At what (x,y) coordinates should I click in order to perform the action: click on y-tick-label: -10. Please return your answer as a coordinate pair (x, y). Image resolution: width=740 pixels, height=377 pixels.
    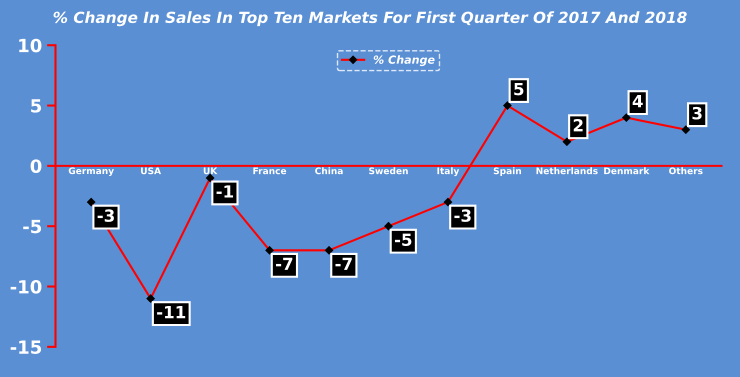
    Looking at the image, I should click on (26, 287).